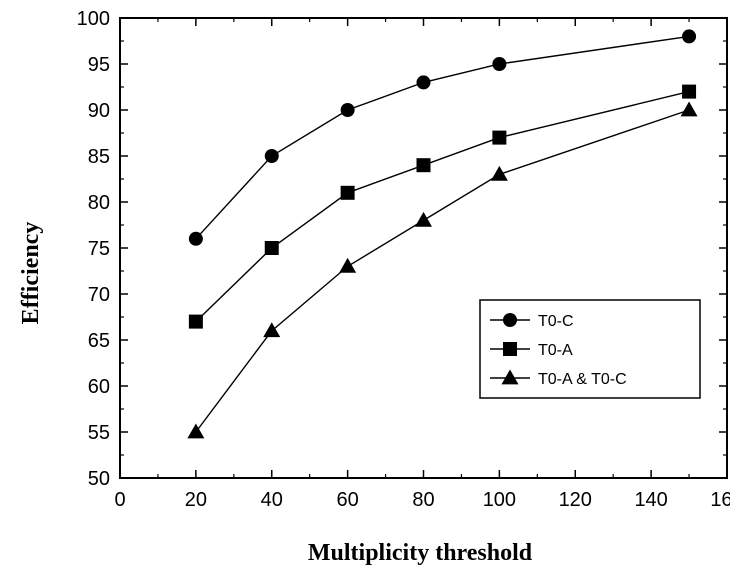  Describe the element at coordinates (575, 500) in the screenshot. I see `x-tick-label: 120` at that location.